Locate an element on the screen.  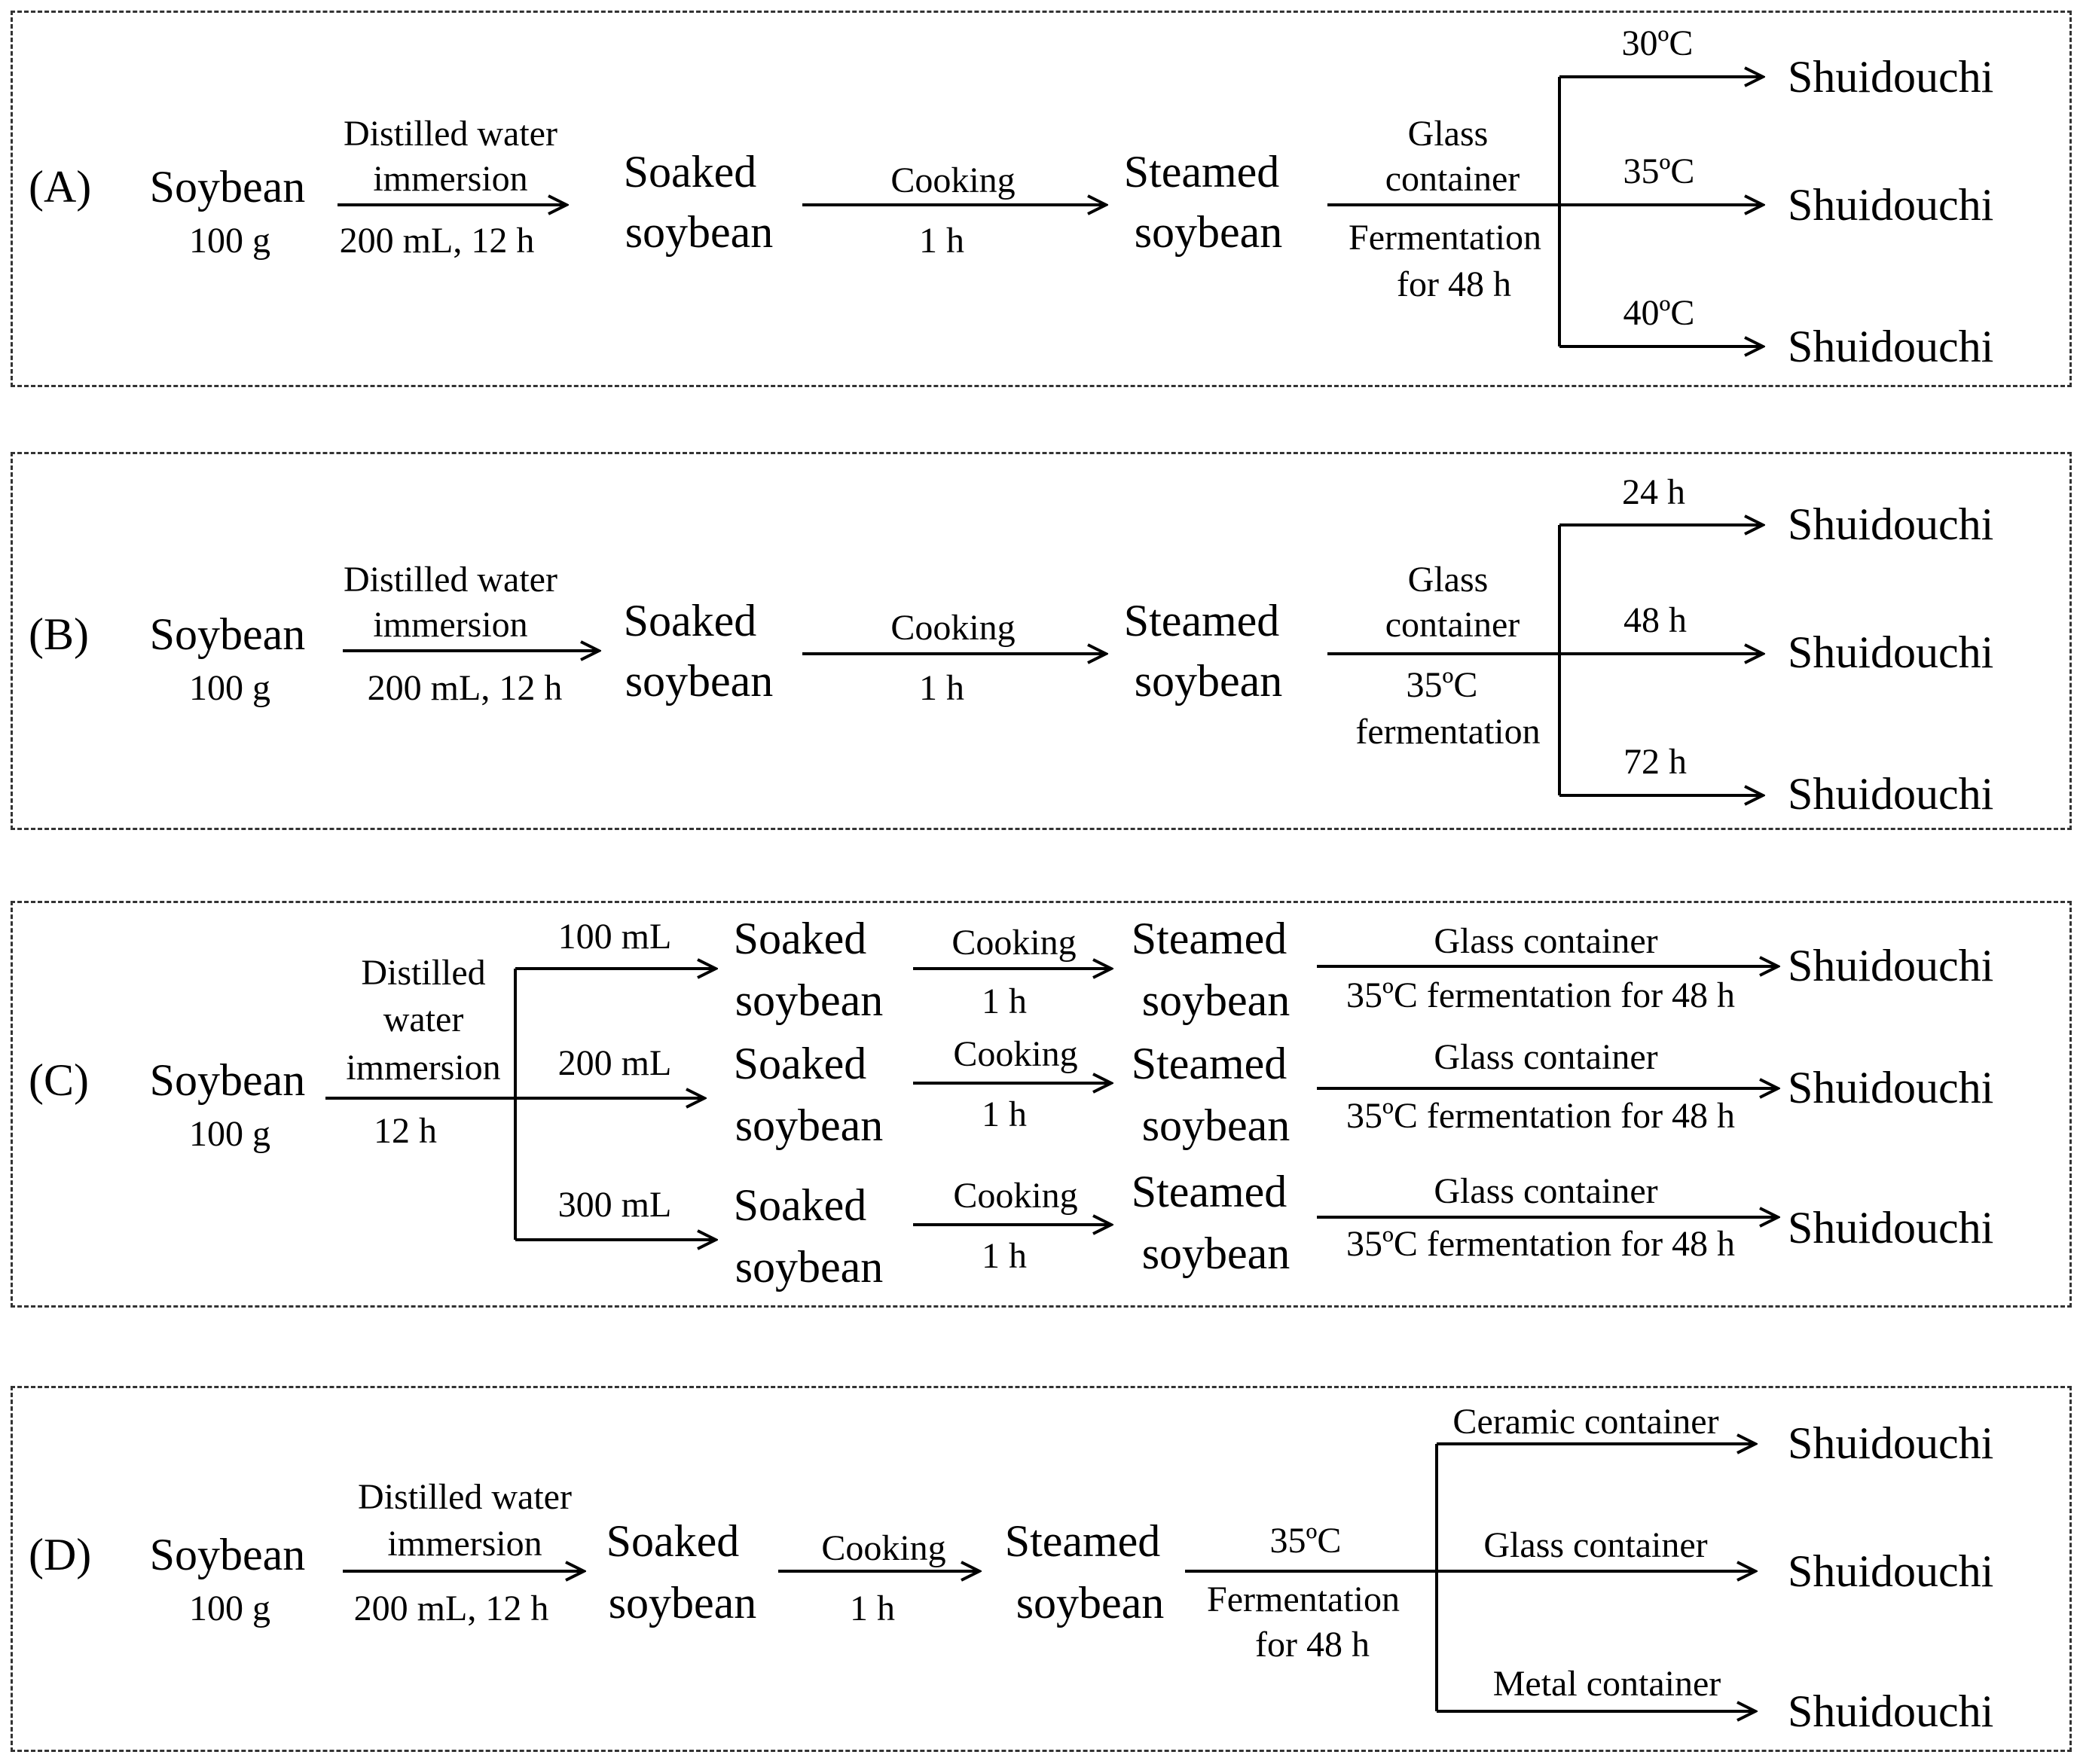
panel-d-steamed-2: soybean is located at coordinates (1090, 1603).